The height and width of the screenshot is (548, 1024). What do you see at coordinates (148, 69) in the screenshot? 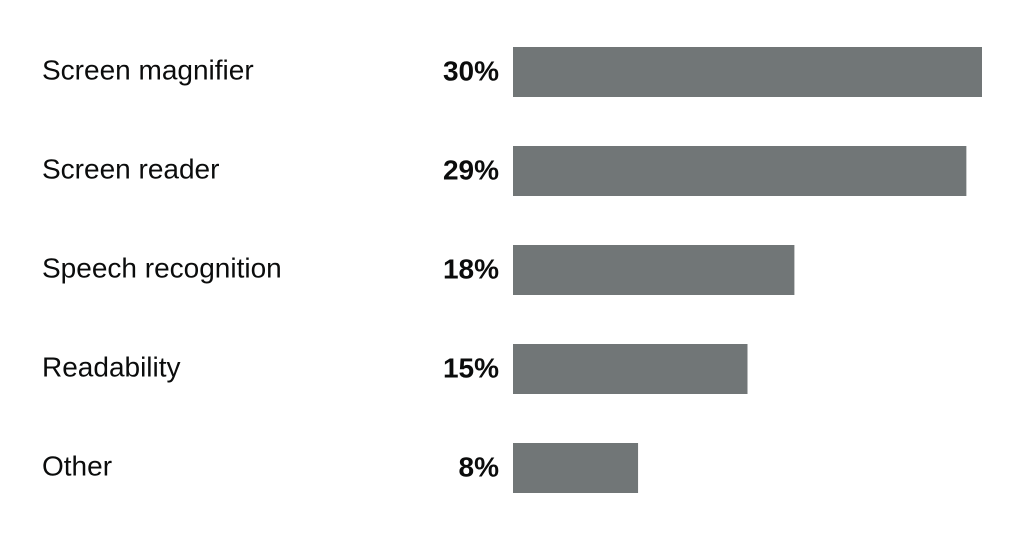
I see `category-label: Screen magnifier` at bounding box center [148, 69].